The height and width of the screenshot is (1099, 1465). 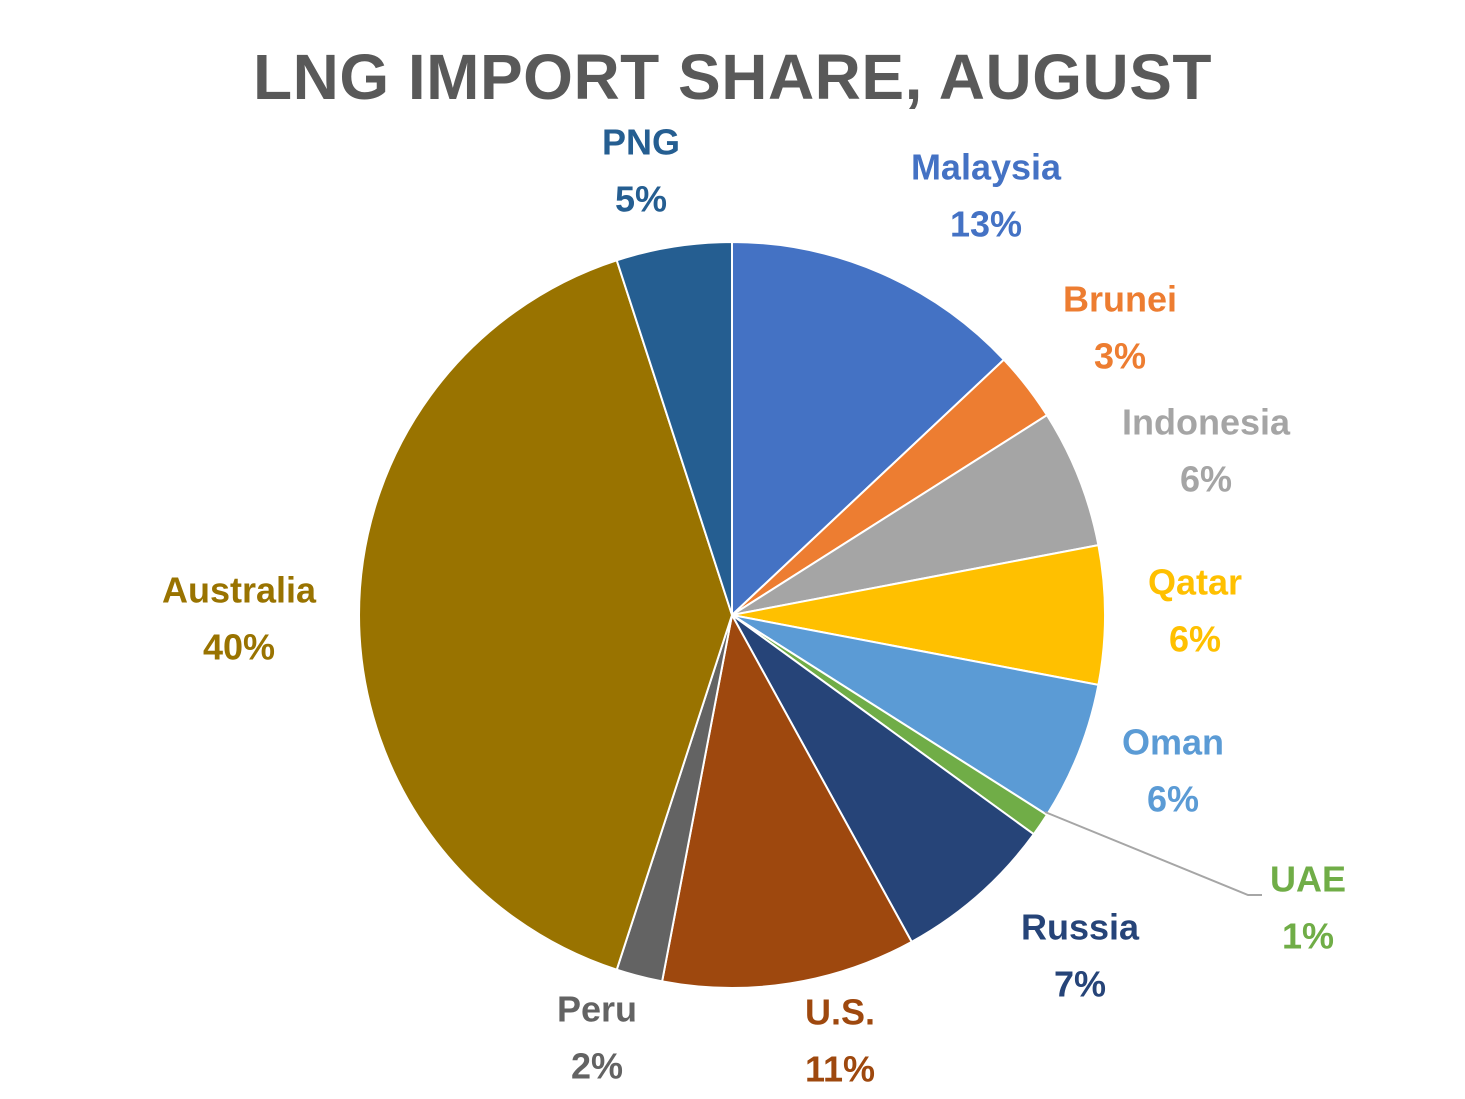 I want to click on slice-label-uae: UAE, so click(x=1308, y=879).